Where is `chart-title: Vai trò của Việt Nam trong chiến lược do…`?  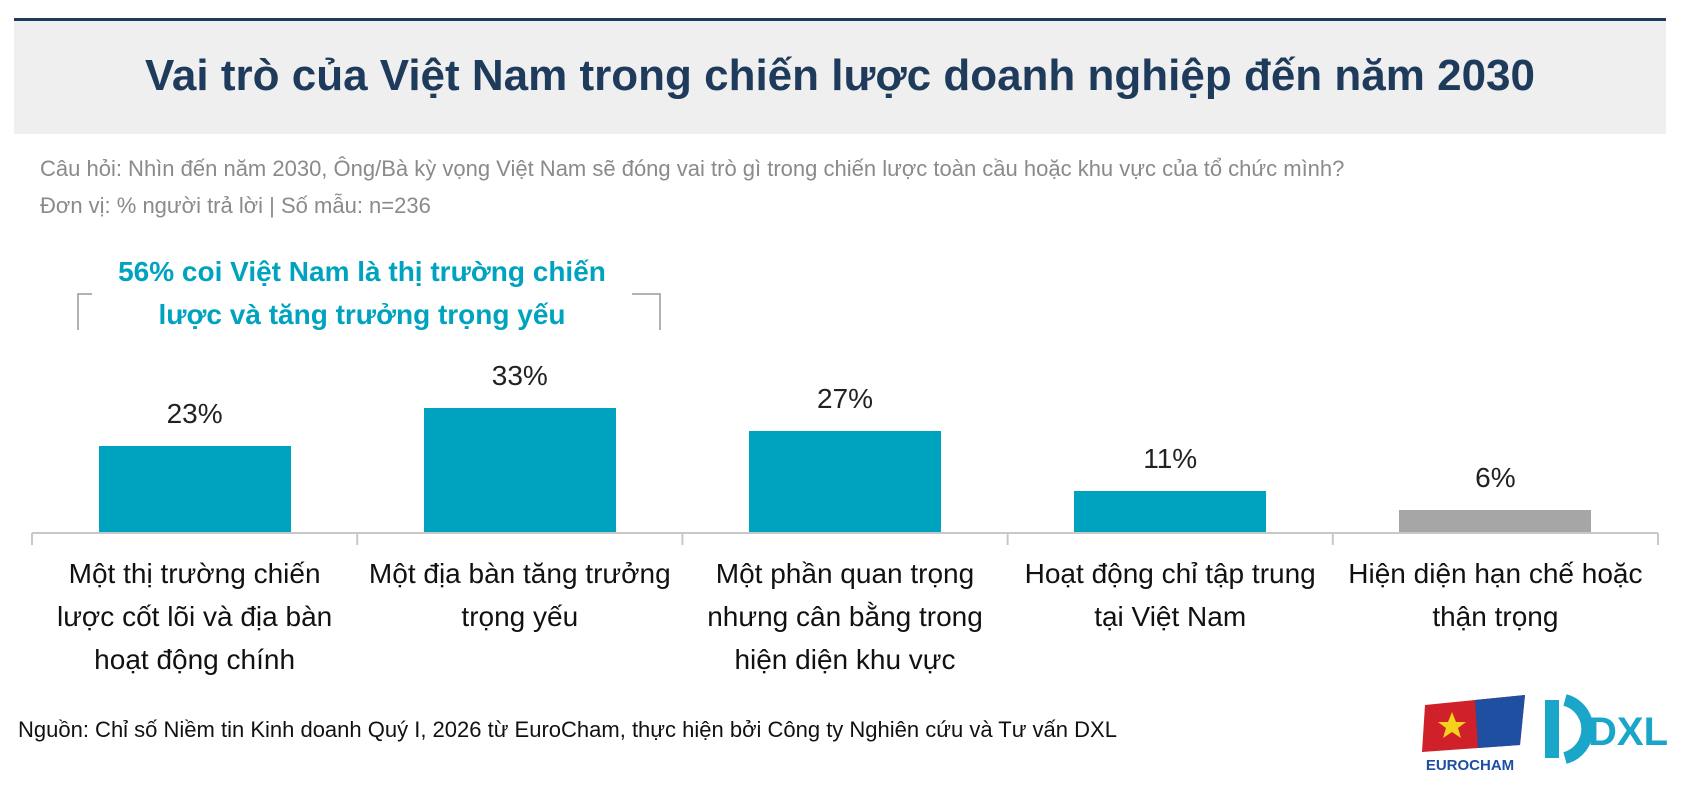
chart-title: Vai trò của Việt Nam trong chiến lược do… is located at coordinates (840, 75).